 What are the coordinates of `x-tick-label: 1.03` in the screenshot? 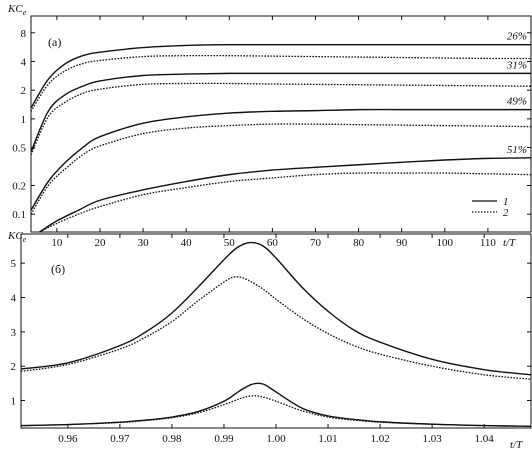 It's located at (432, 439).